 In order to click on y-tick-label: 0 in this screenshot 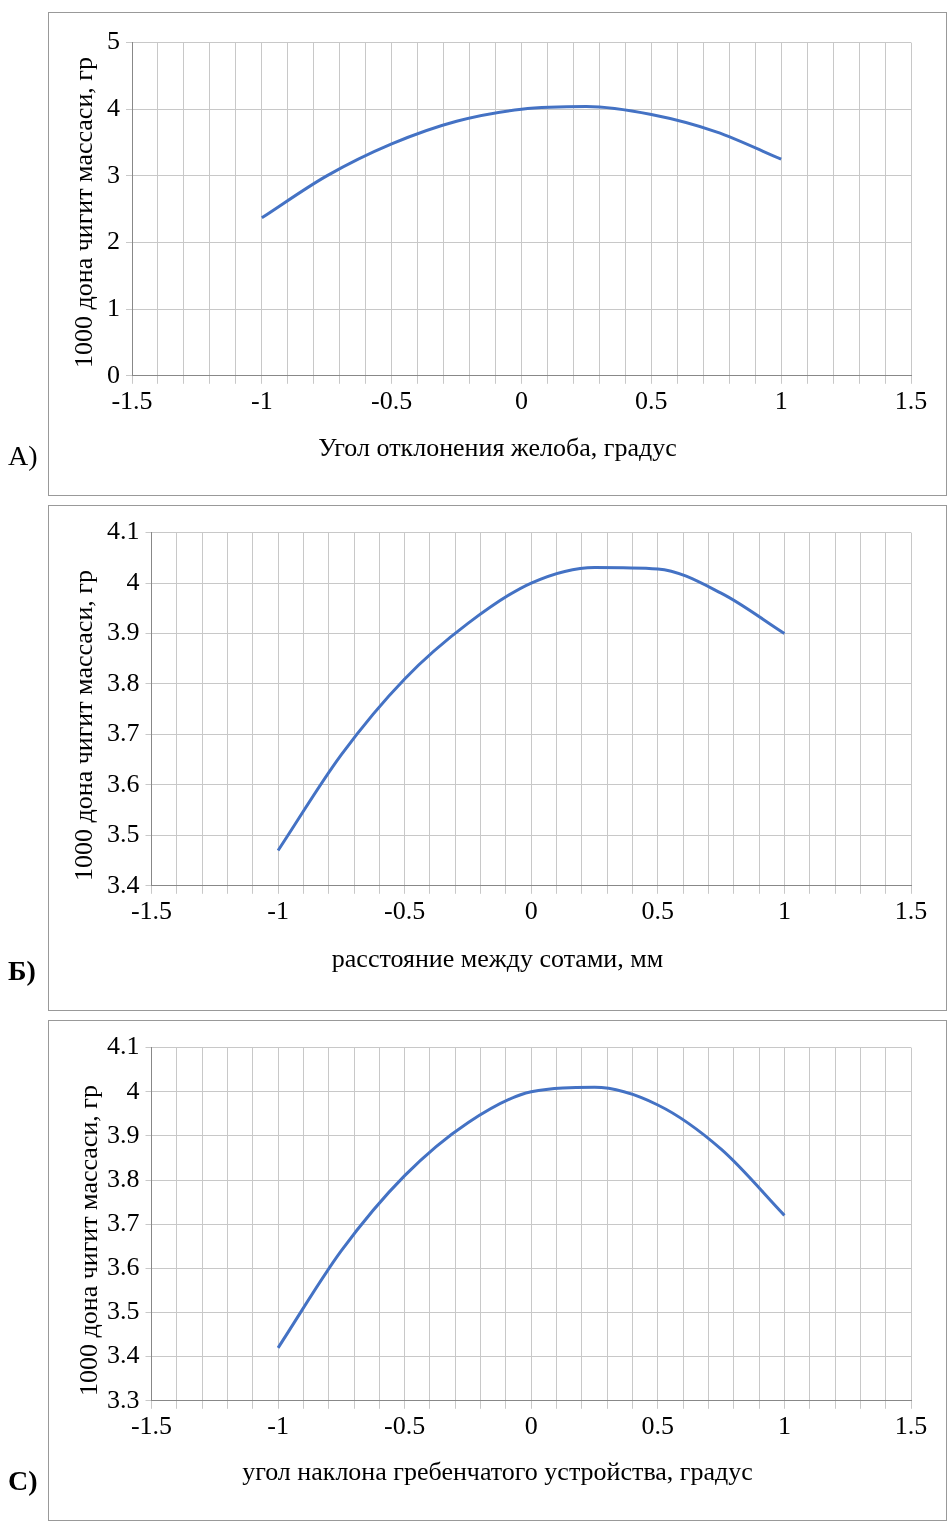, I will do `click(113, 374)`.